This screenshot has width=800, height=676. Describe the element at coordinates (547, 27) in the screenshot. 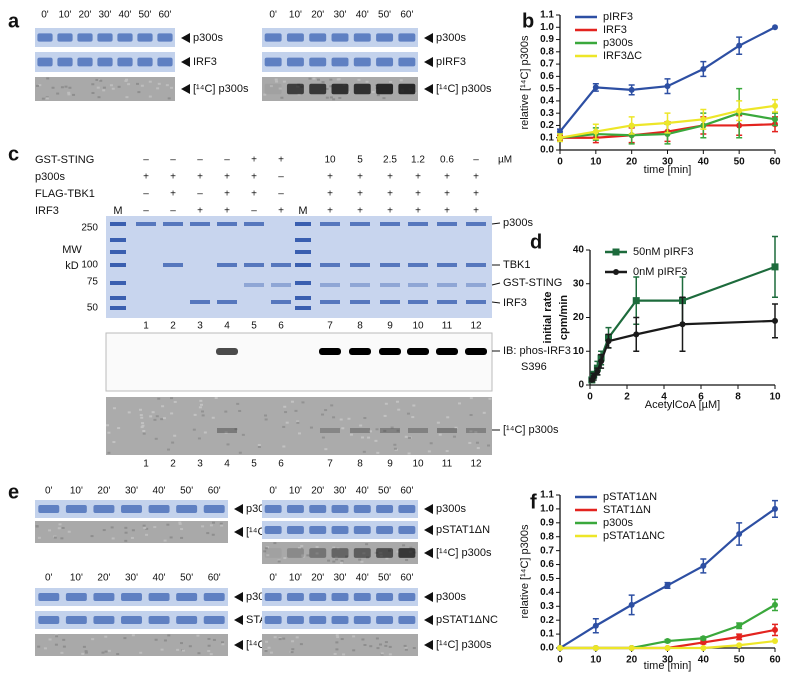

I see `y-tick-label: 1.0` at that location.